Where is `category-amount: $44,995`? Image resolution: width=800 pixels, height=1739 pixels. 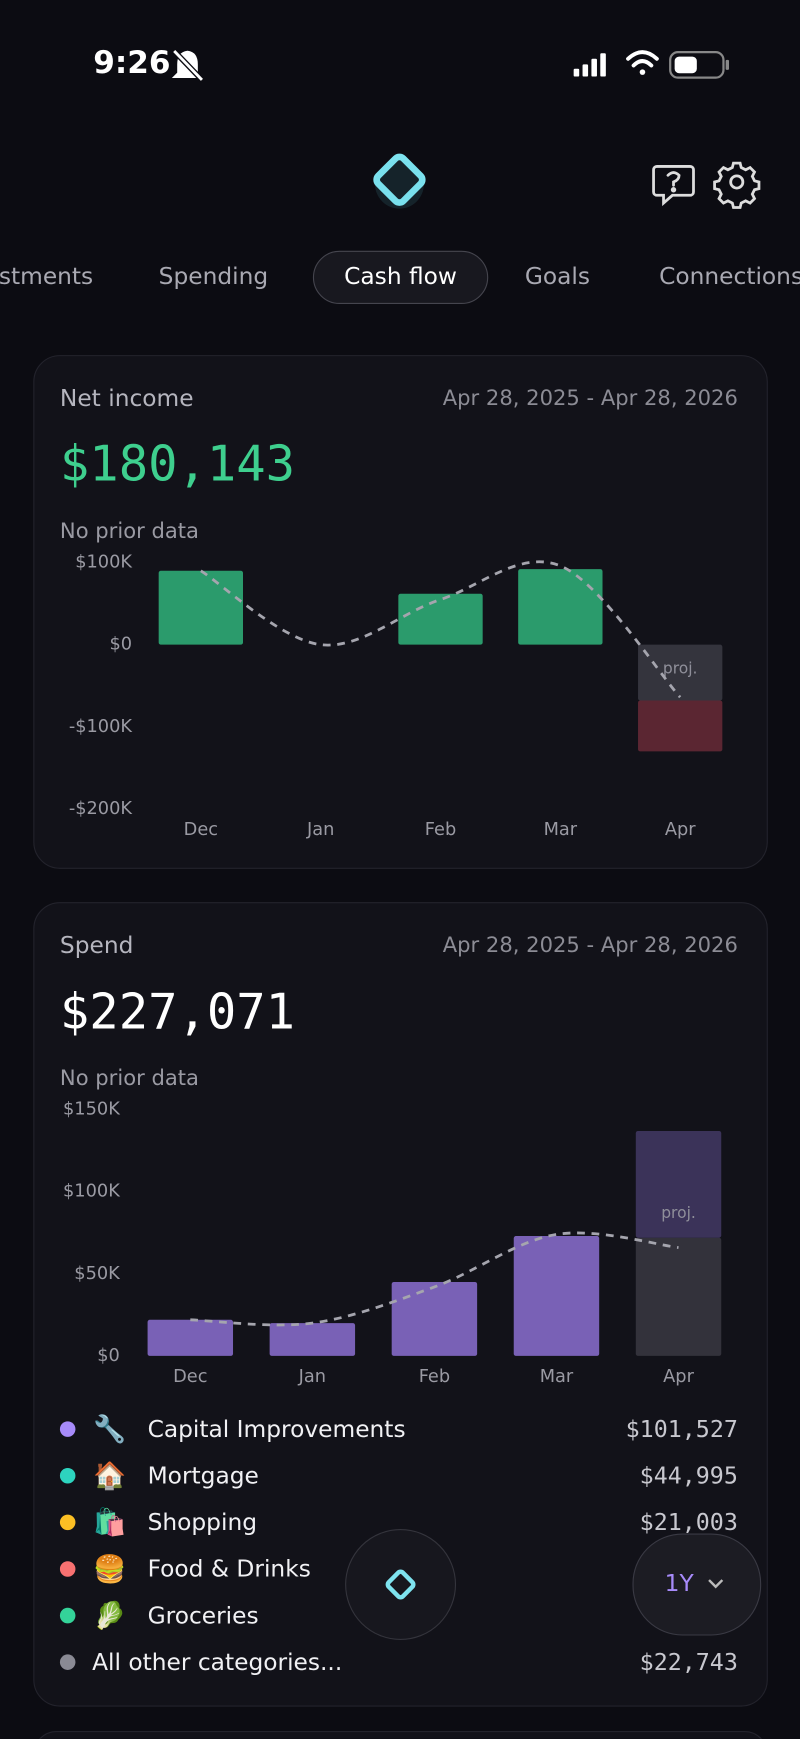
category-amount: $44,995 is located at coordinates (688, 1476).